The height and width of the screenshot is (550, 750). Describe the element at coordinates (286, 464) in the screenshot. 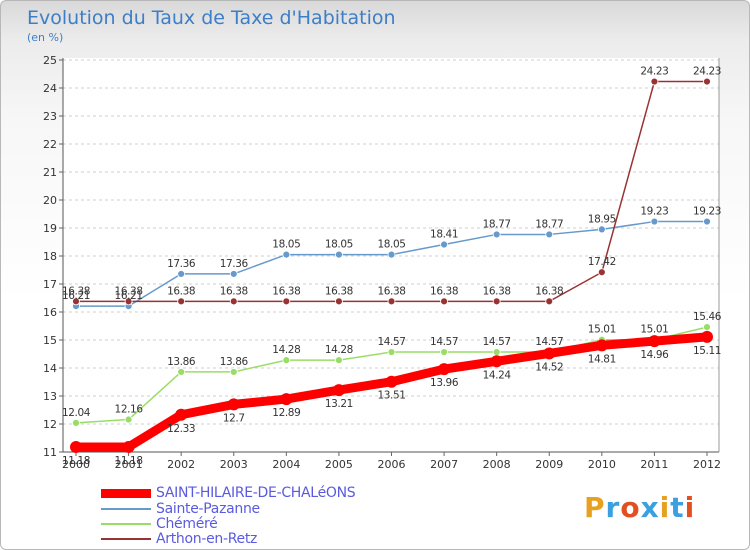

I see `x-tick-label: 2004` at that location.